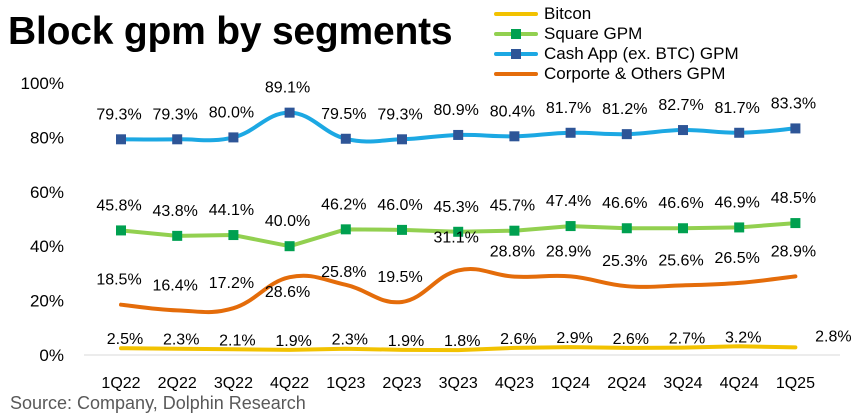 The width and height of the screenshot is (864, 418). Describe the element at coordinates (574, 338) in the screenshot. I see `data-label-bitcon: 2.9%` at that location.